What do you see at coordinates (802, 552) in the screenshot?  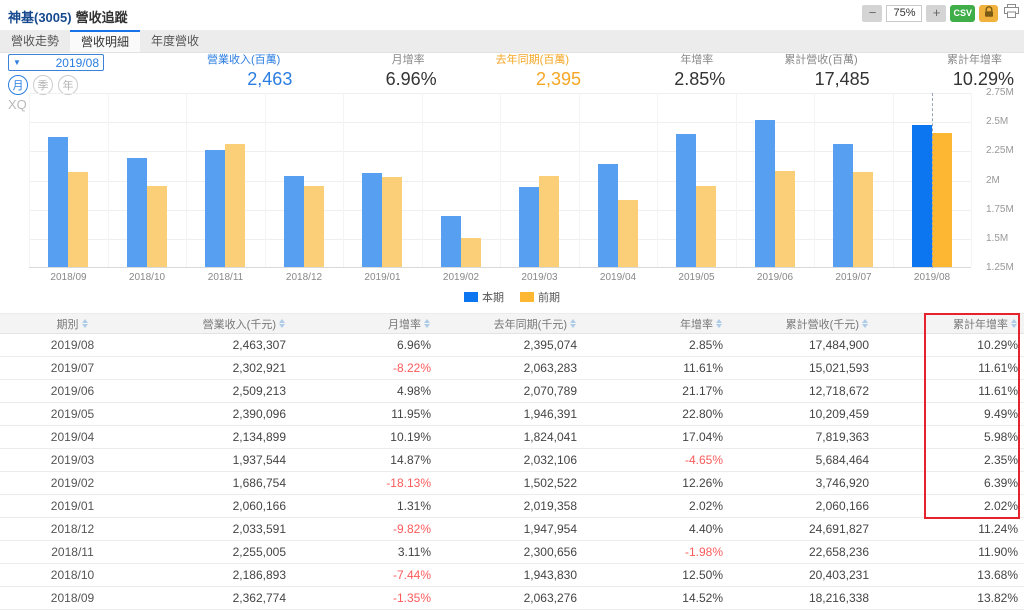 I see `cell-cum-revenue-k: 22,658,236` at bounding box center [802, 552].